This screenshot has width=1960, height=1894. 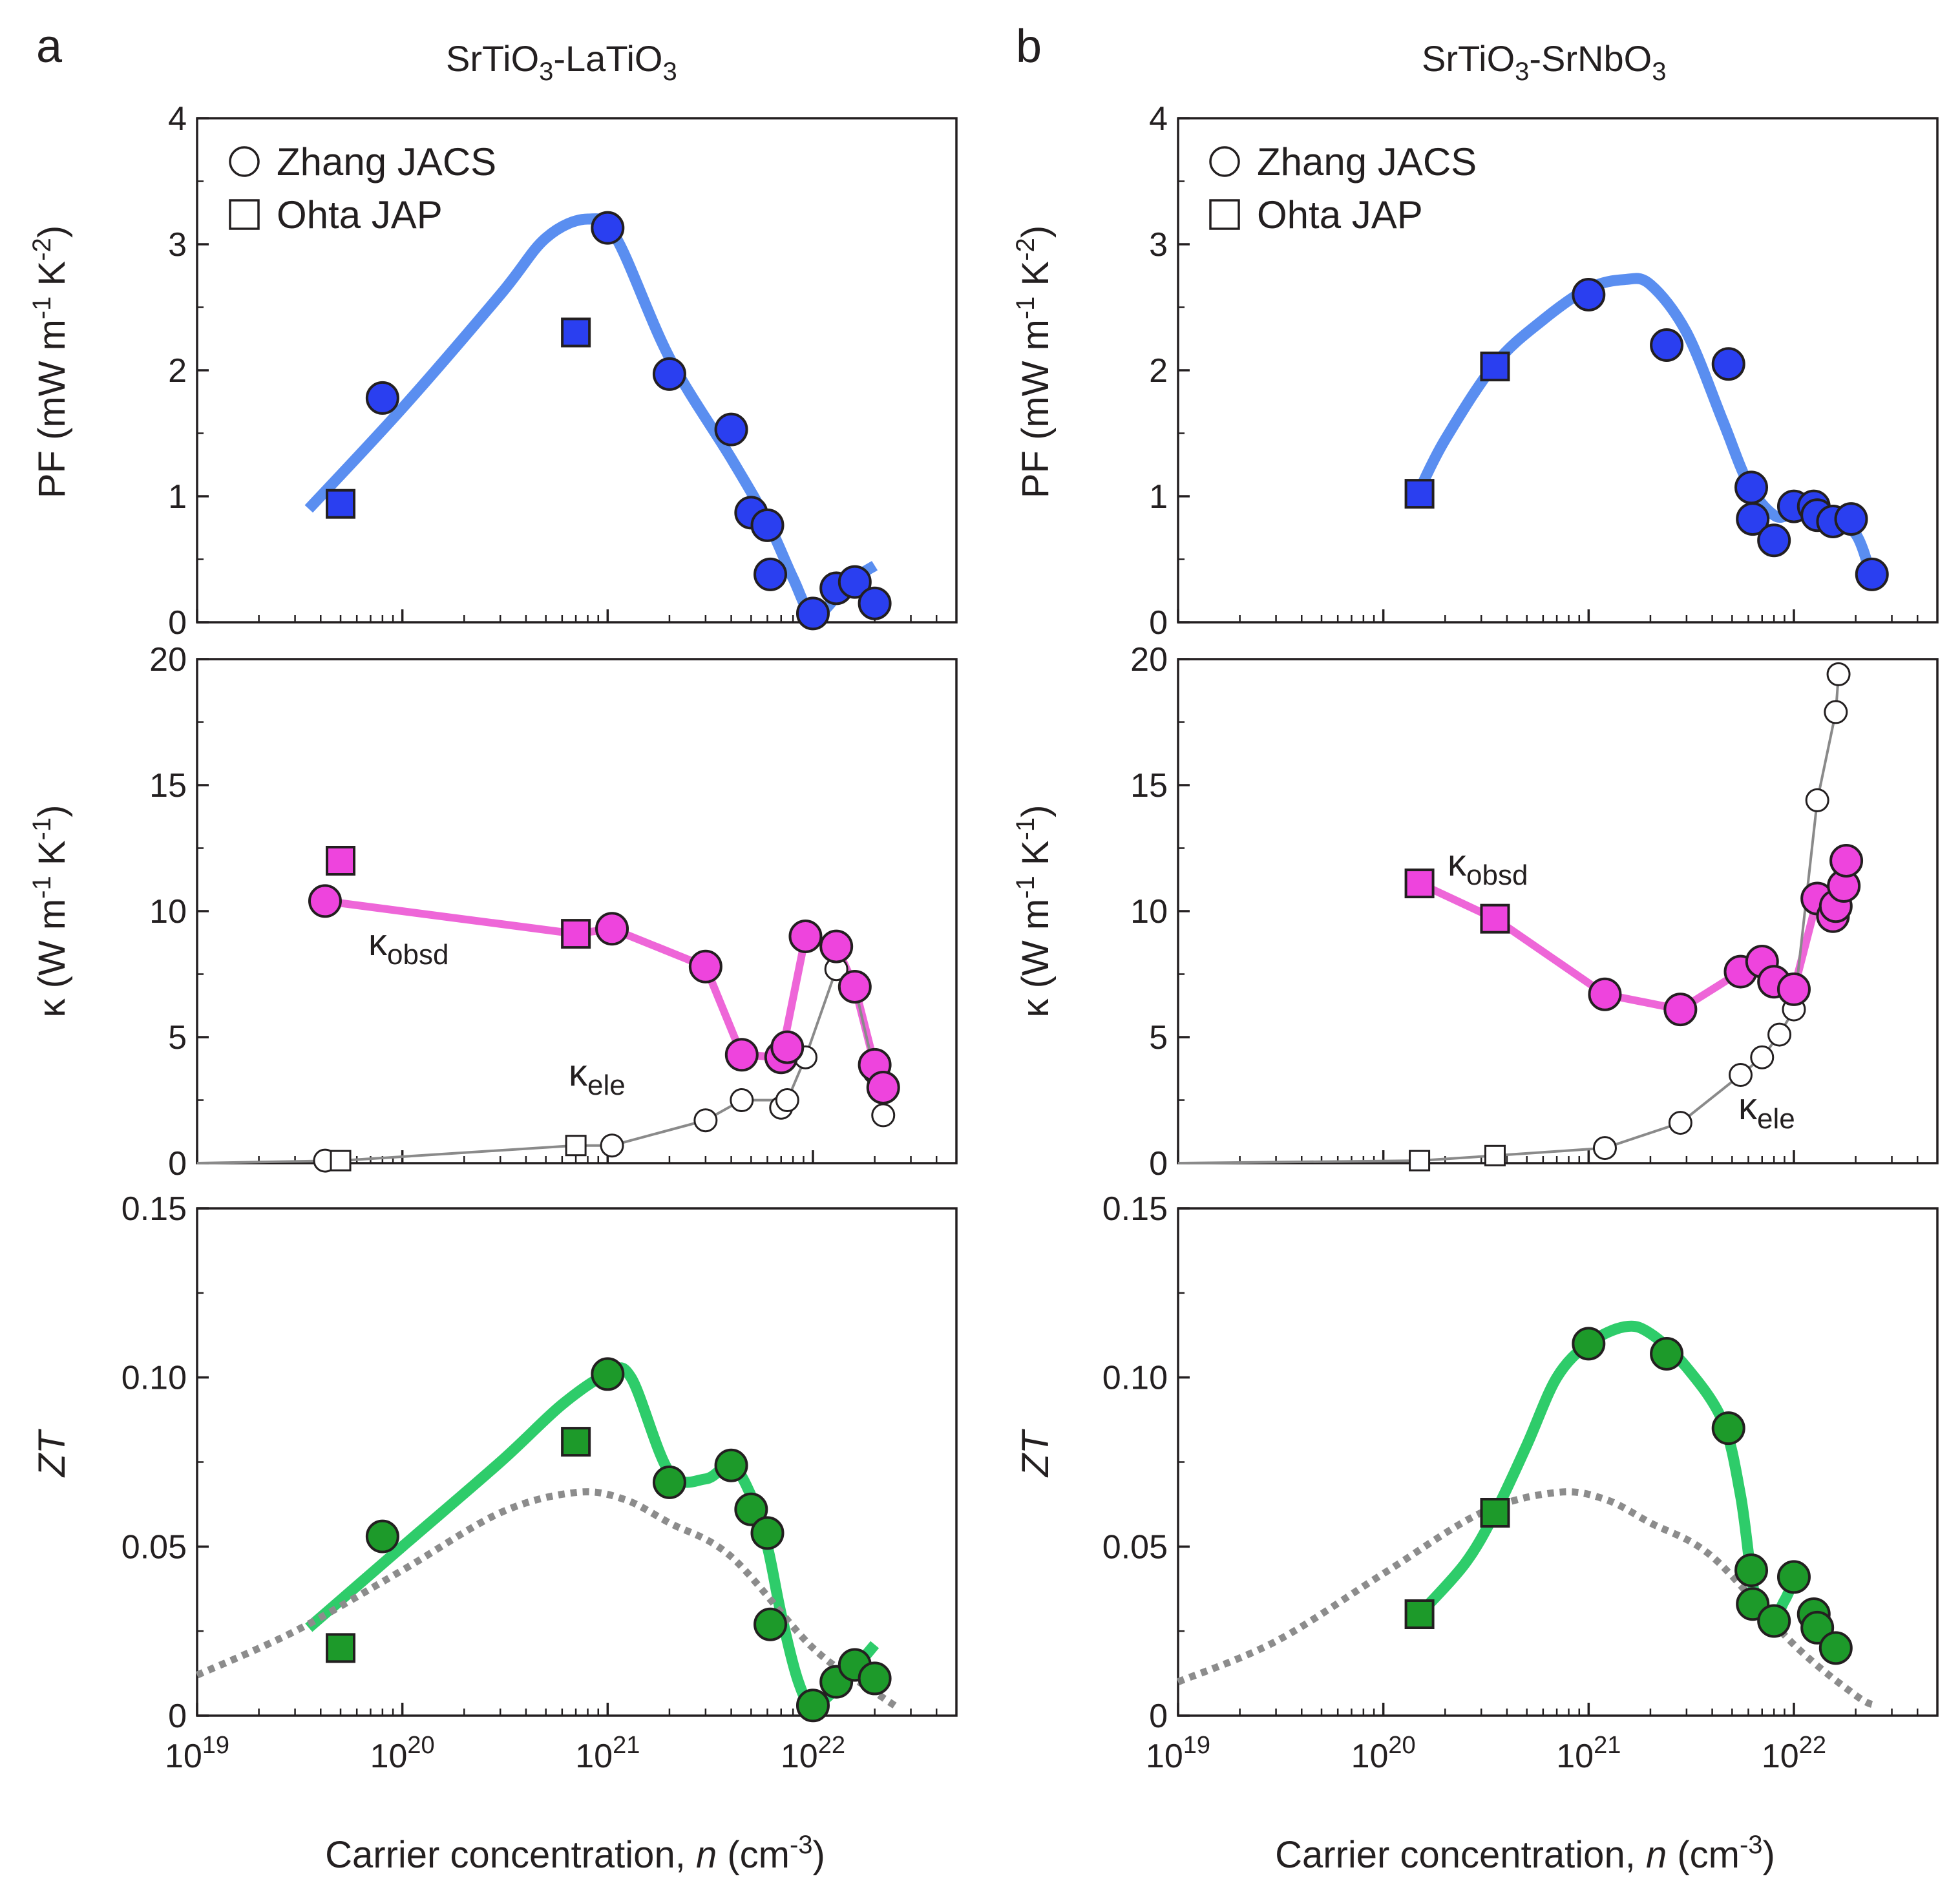 What do you see at coordinates (1034, 911) in the screenshot?
I see `ylabel-kappa-b: κ (W m-1 K-1)` at bounding box center [1034, 911].